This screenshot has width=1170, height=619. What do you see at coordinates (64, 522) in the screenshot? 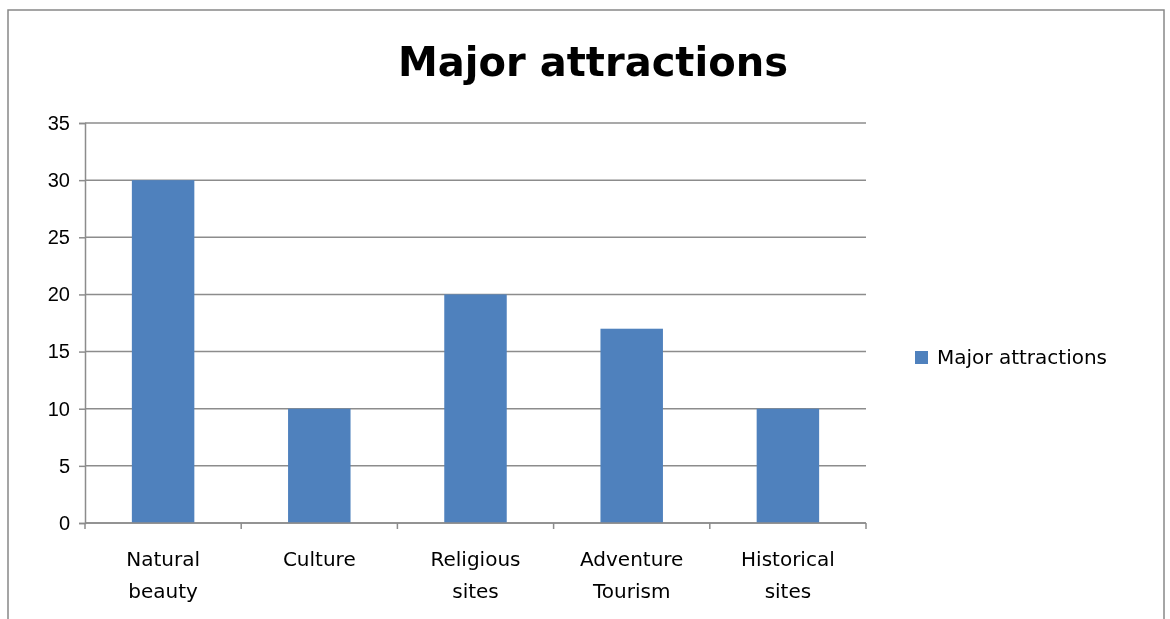
I see `y-tick-label: 0` at bounding box center [64, 522].